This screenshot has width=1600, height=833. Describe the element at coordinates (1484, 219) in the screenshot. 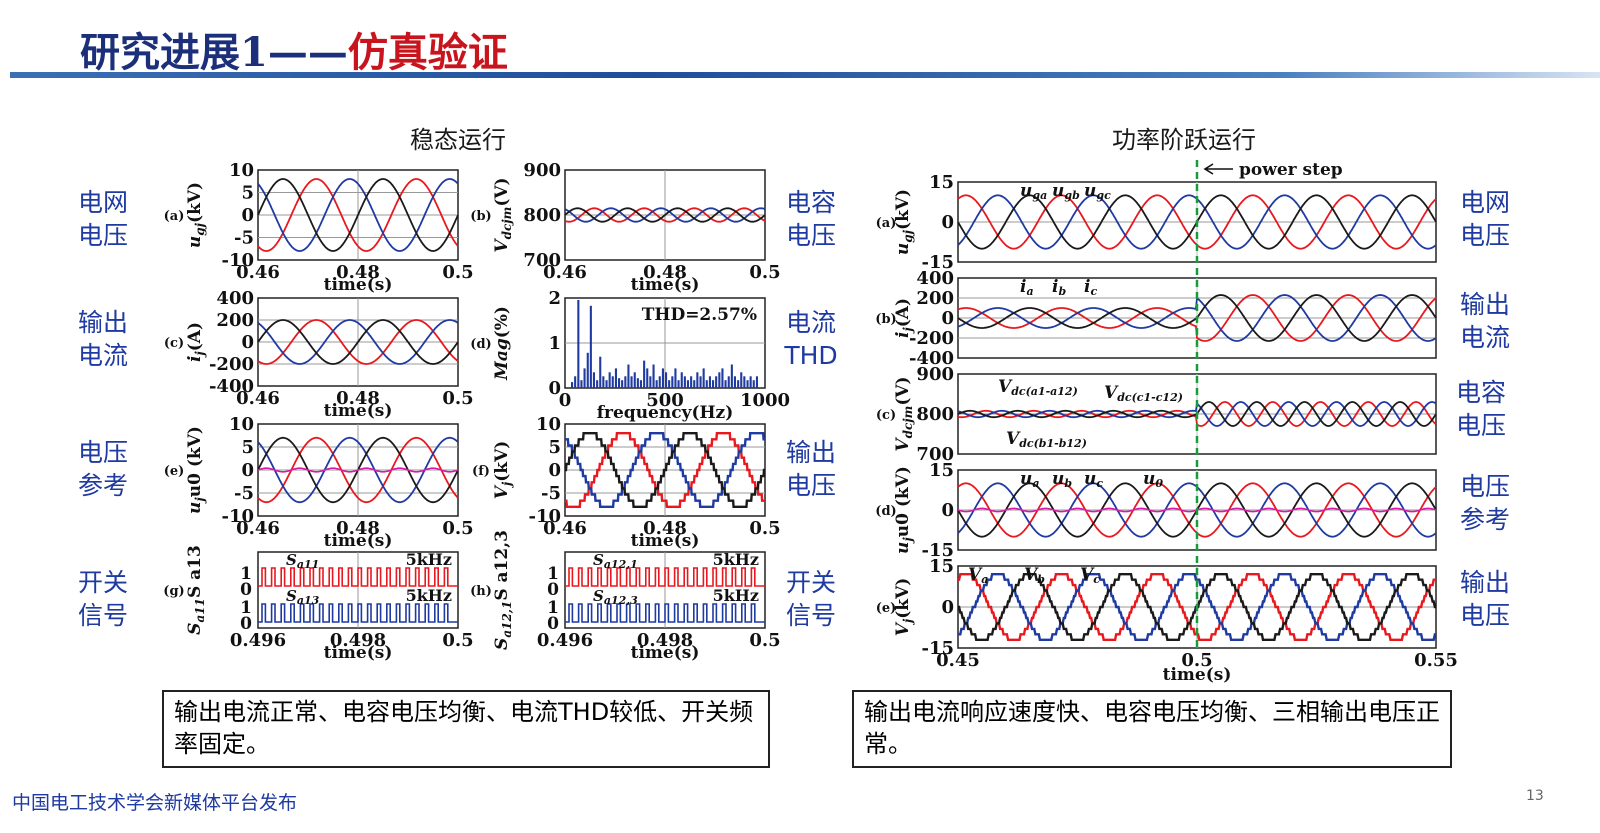

I see `side-label-right-1: 电网 电压` at that location.